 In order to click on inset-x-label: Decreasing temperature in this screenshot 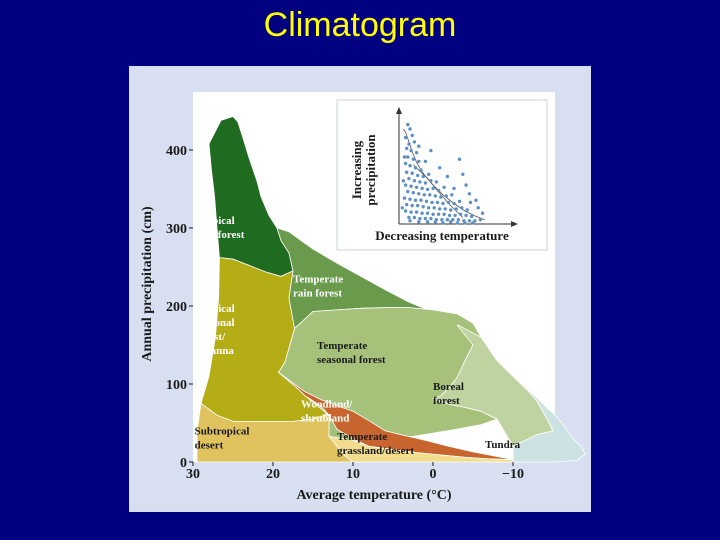, I will do `click(442, 235)`.